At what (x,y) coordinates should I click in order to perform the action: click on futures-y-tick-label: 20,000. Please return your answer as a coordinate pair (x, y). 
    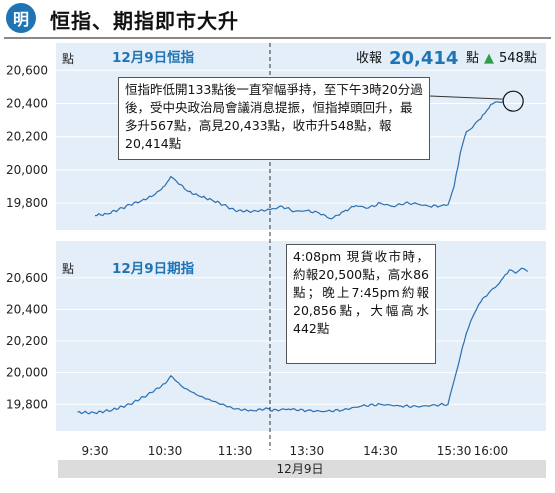
    Looking at the image, I should click on (27, 373).